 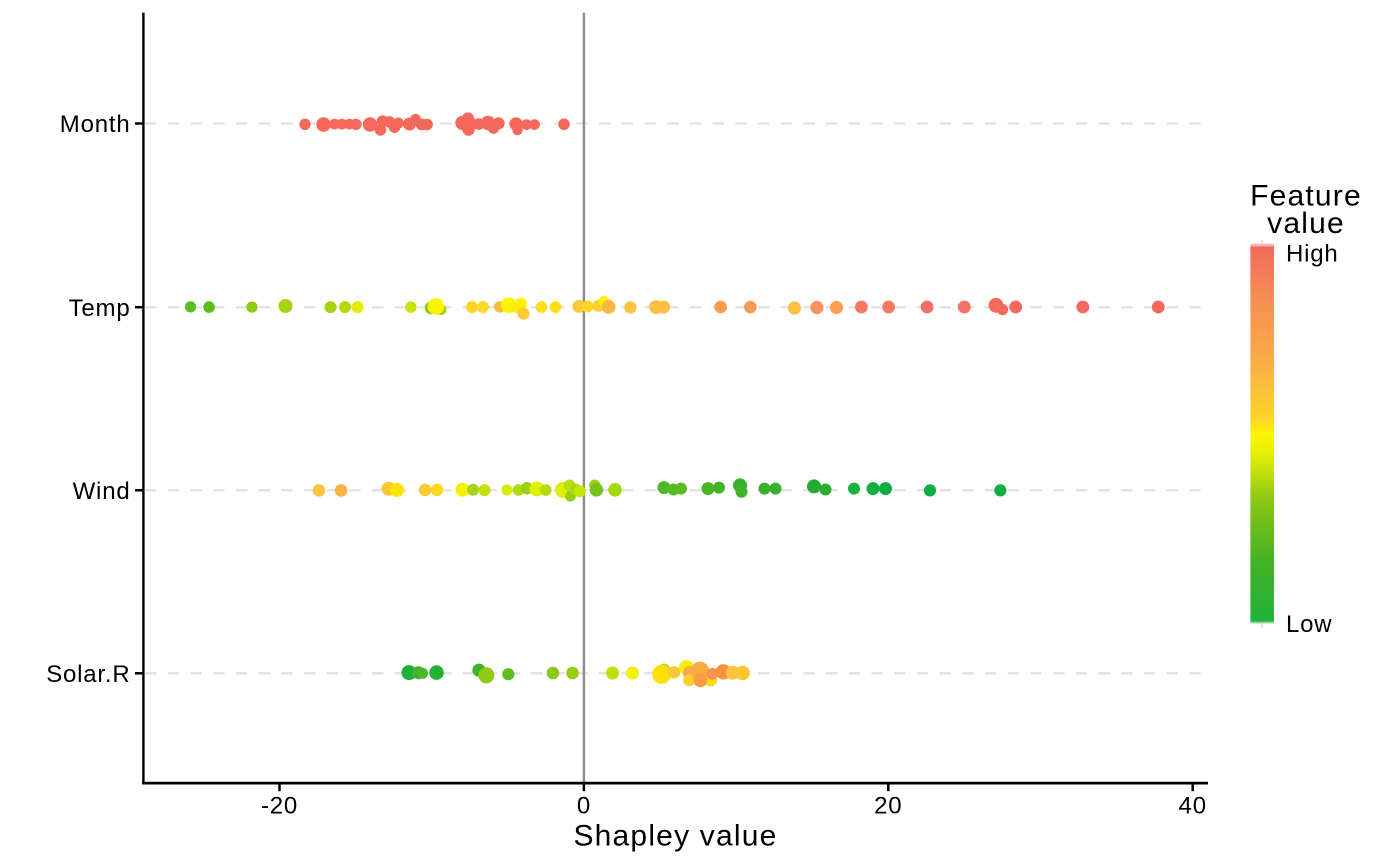 I want to click on svg-text: Feature, so click(x=1306, y=196).